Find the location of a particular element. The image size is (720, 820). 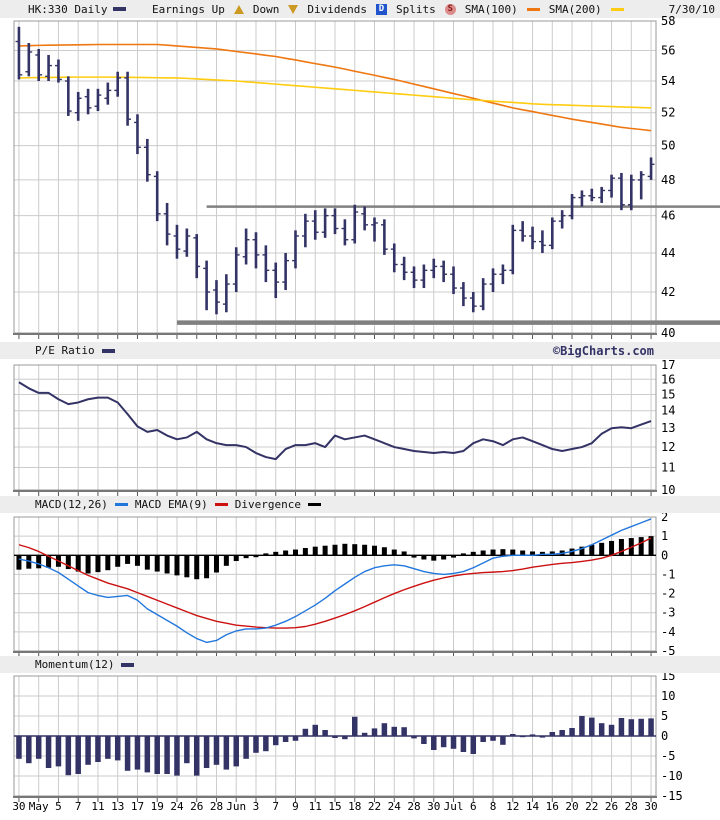

momentum-y-tick-label: 0 is located at coordinates (664, 736).